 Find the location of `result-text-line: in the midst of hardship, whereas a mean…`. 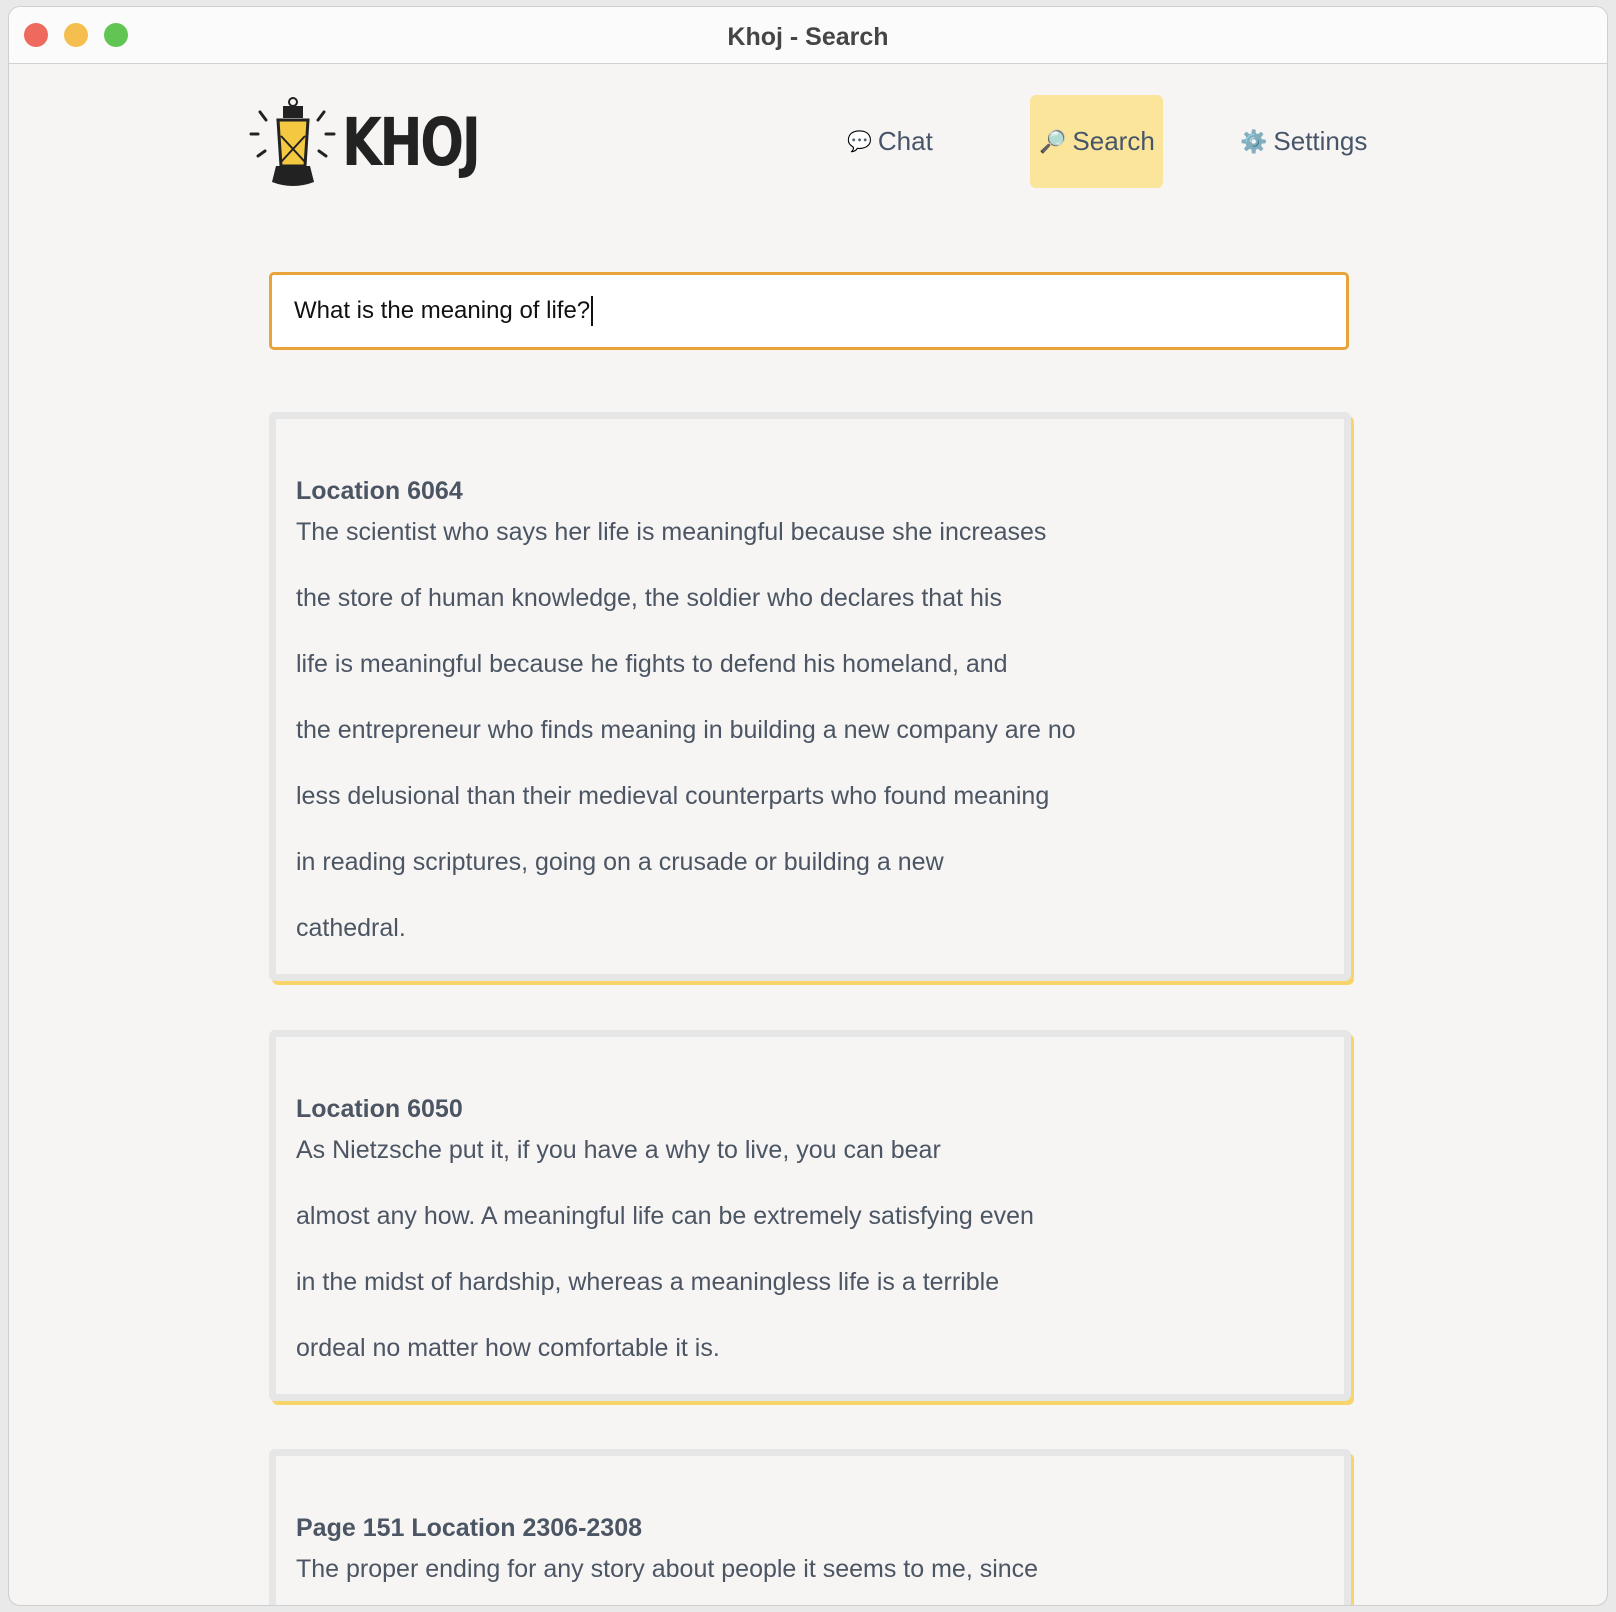

result-text-line: in the midst of hardship, whereas a mean… is located at coordinates (648, 1282).